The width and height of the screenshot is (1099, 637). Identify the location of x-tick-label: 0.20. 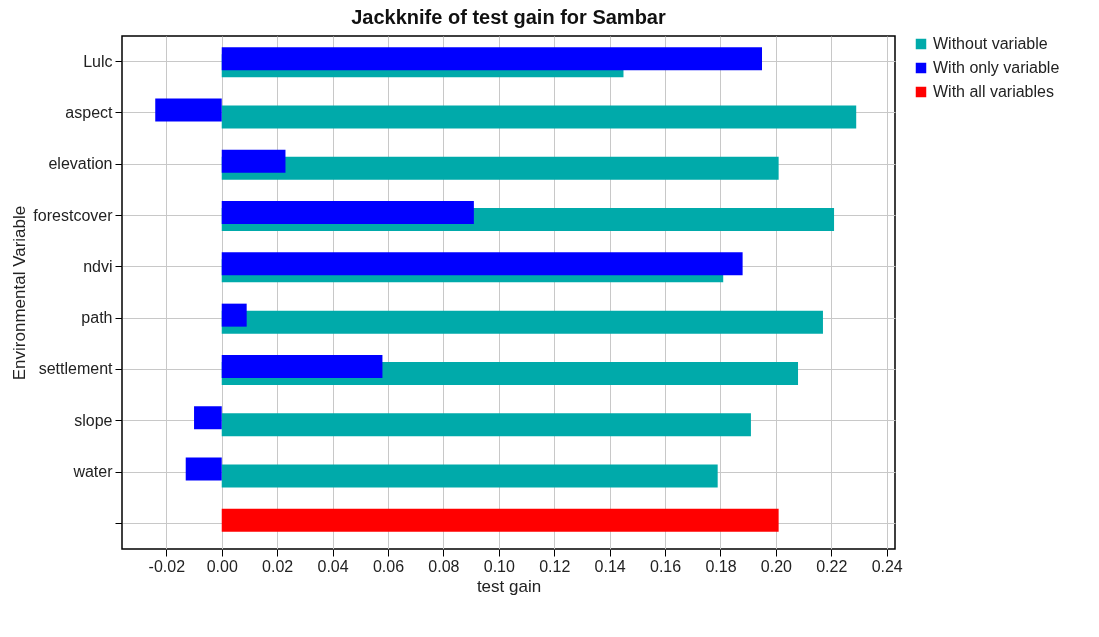
(776, 566).